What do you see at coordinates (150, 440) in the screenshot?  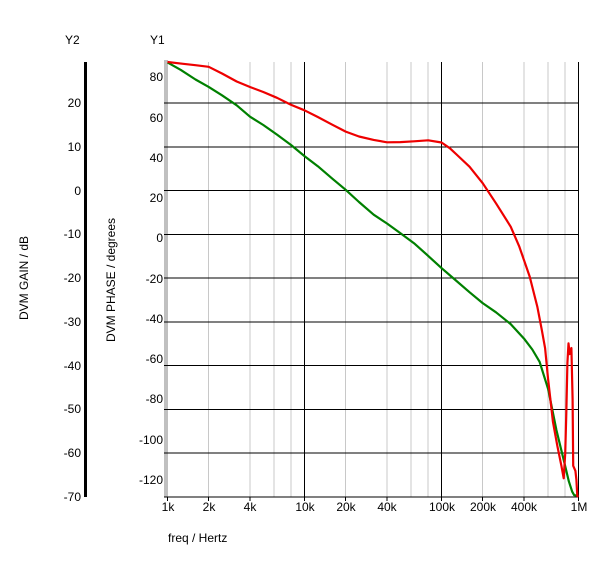 I see `phase-tick-label: -100` at bounding box center [150, 440].